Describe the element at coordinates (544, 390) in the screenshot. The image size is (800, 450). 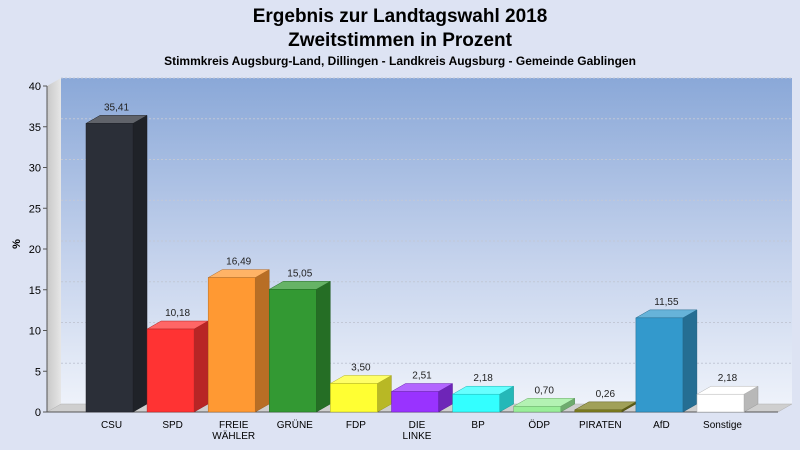
I see `data-label: 0,70` at that location.